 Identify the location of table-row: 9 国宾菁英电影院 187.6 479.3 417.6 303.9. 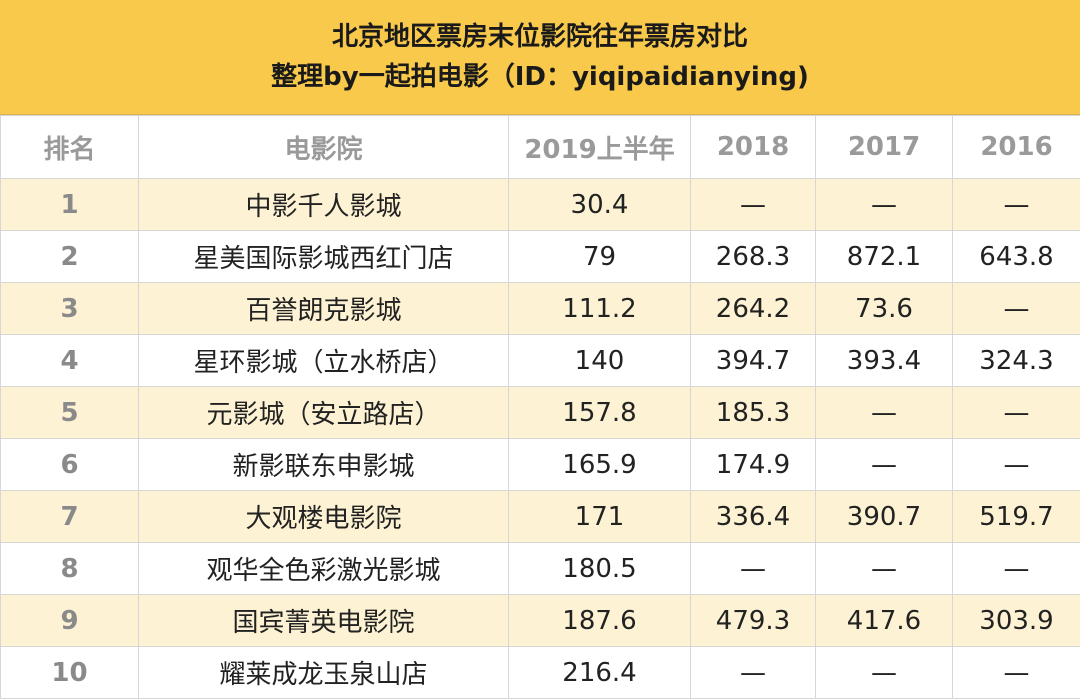
(540, 620).